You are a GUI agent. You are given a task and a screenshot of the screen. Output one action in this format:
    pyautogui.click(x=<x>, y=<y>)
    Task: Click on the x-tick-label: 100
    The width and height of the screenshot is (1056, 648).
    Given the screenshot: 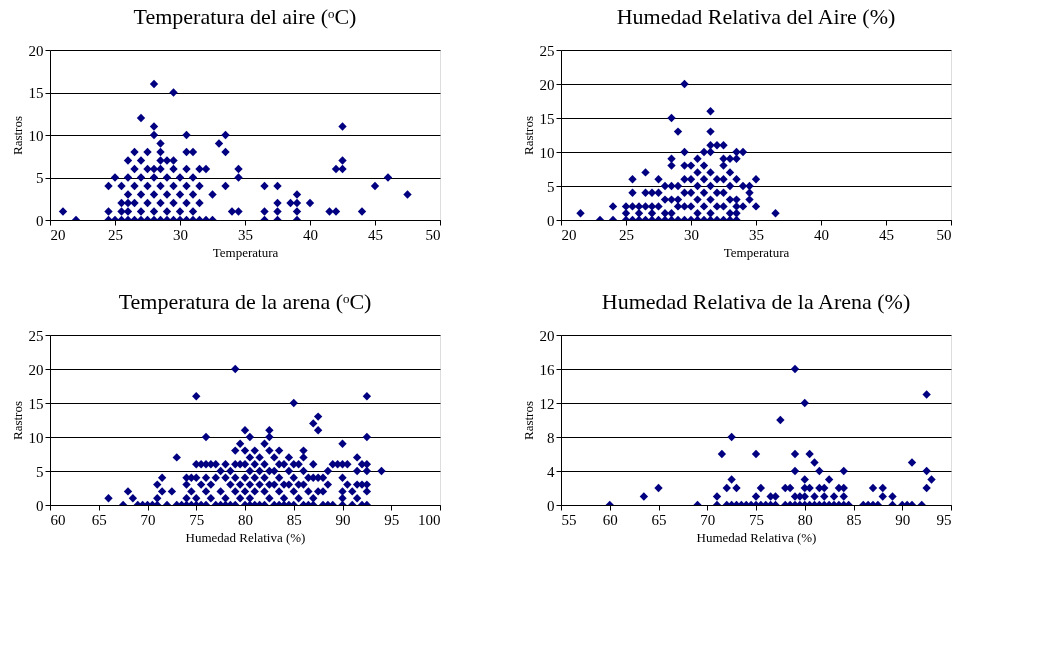 What is the action you would take?
    pyautogui.click(x=429, y=519)
    